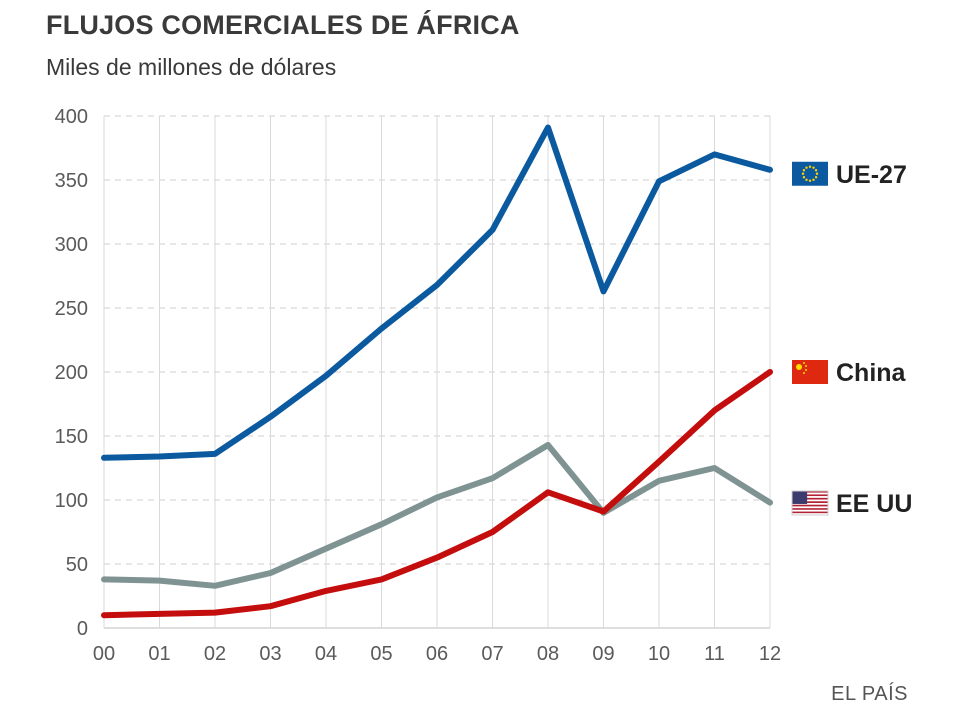 The image size is (960, 720). I want to click on legend-label: UE-27, so click(871, 175).